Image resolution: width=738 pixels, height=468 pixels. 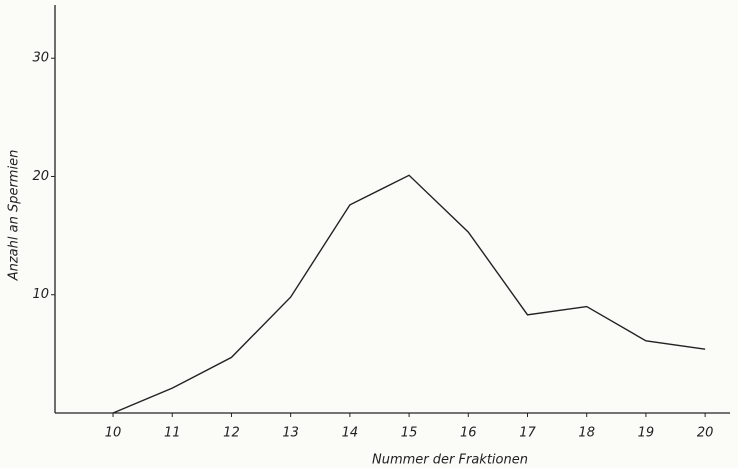 What do you see at coordinates (468, 433) in the screenshot?
I see `x-tick-label: 16` at bounding box center [468, 433].